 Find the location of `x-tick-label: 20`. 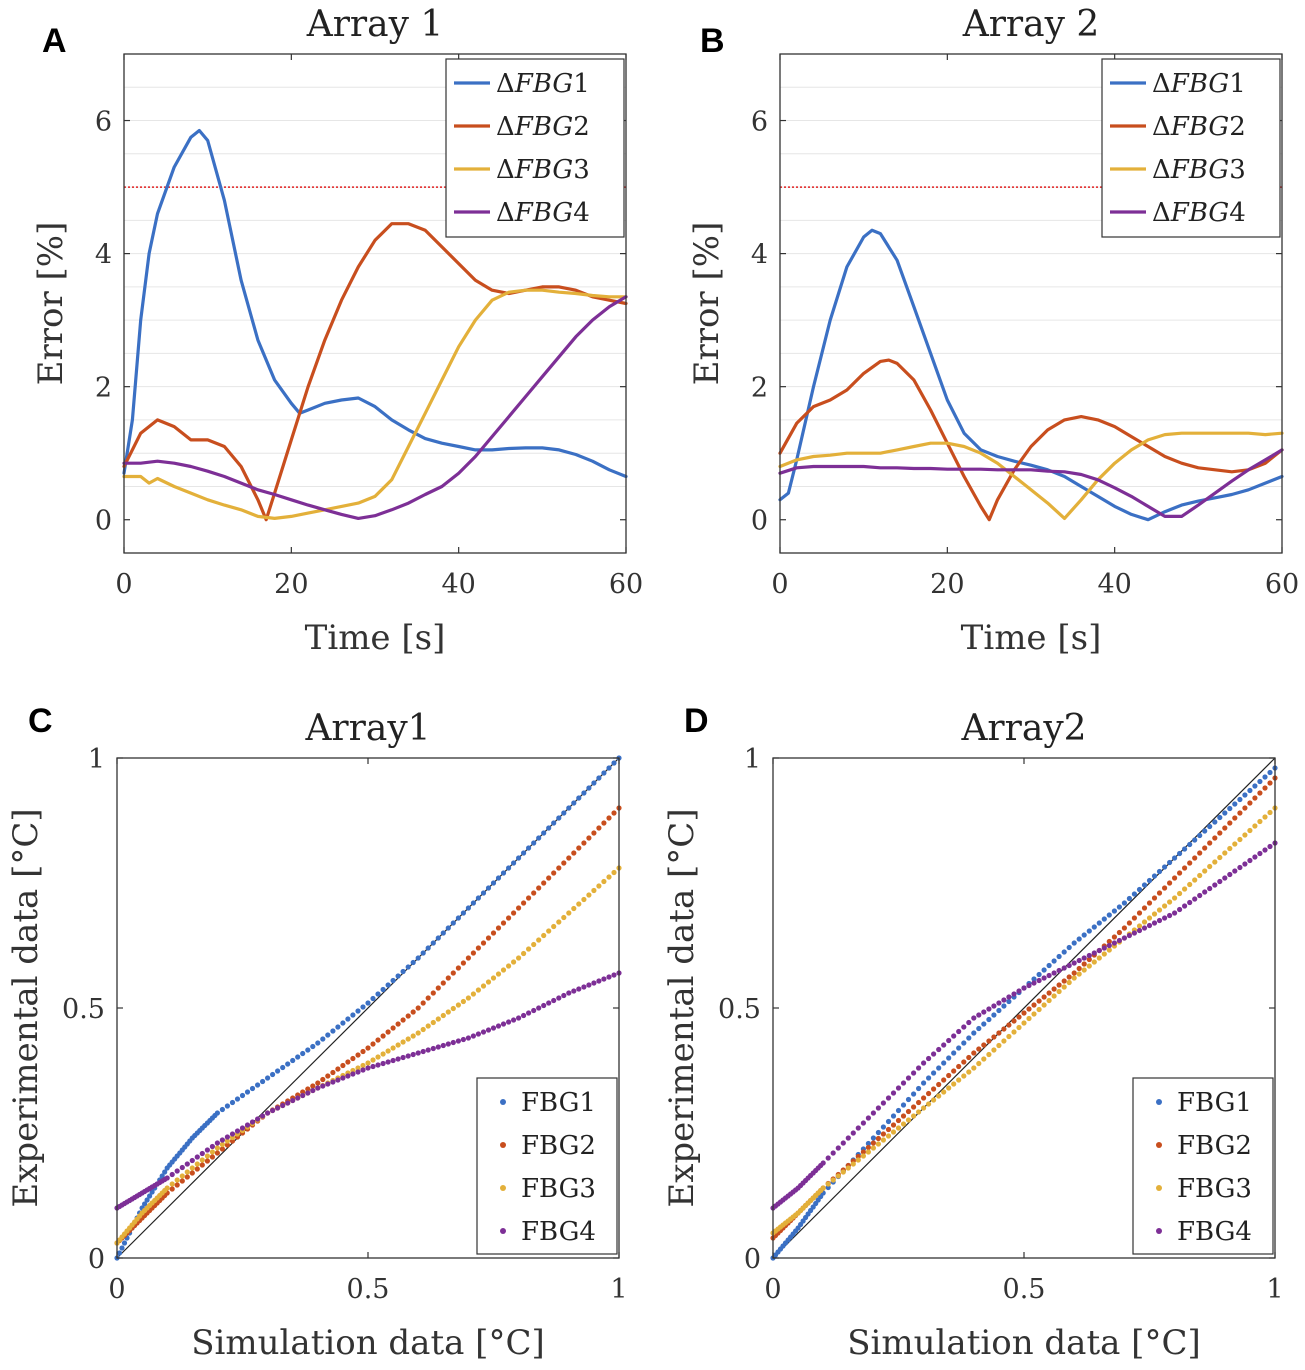

x-tick-label: 20 is located at coordinates (947, 584).